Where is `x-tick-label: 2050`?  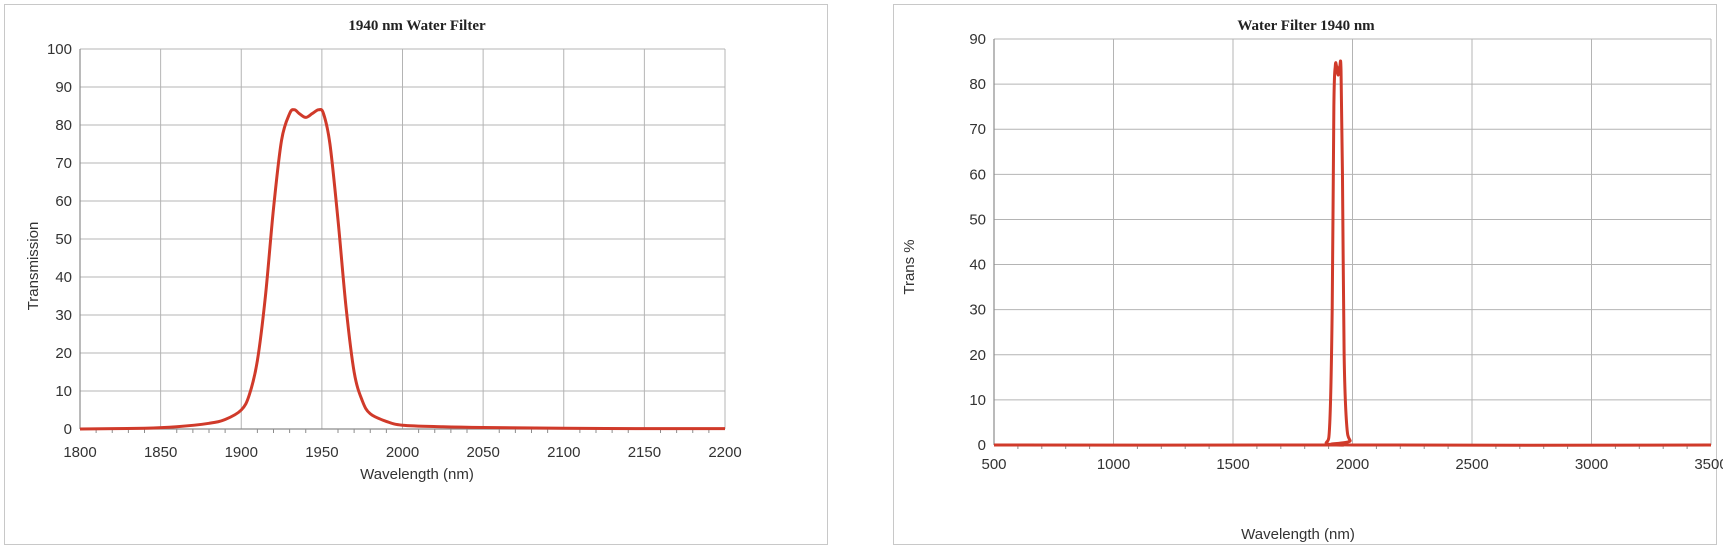 x-tick-label: 2050 is located at coordinates (482, 452).